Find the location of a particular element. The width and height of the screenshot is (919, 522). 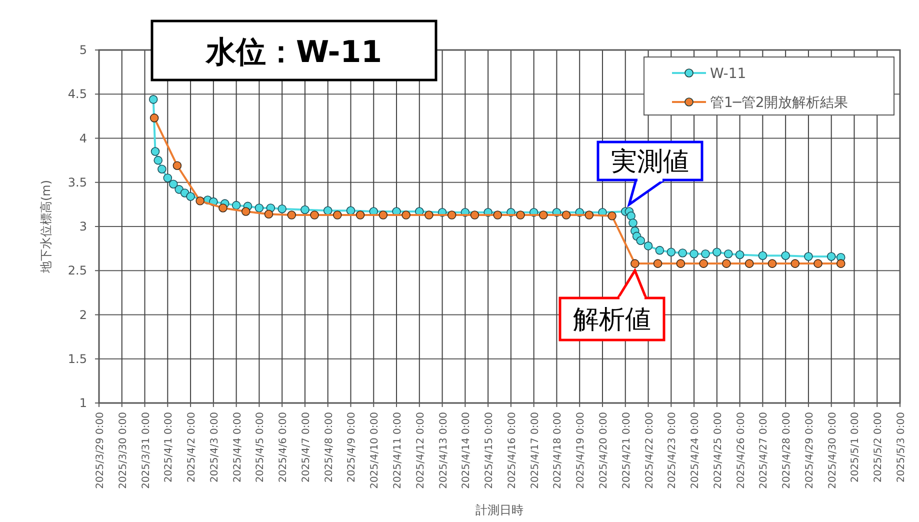

x-tick-label: 2025/4/22 0:00 is located at coordinates (650, 450).